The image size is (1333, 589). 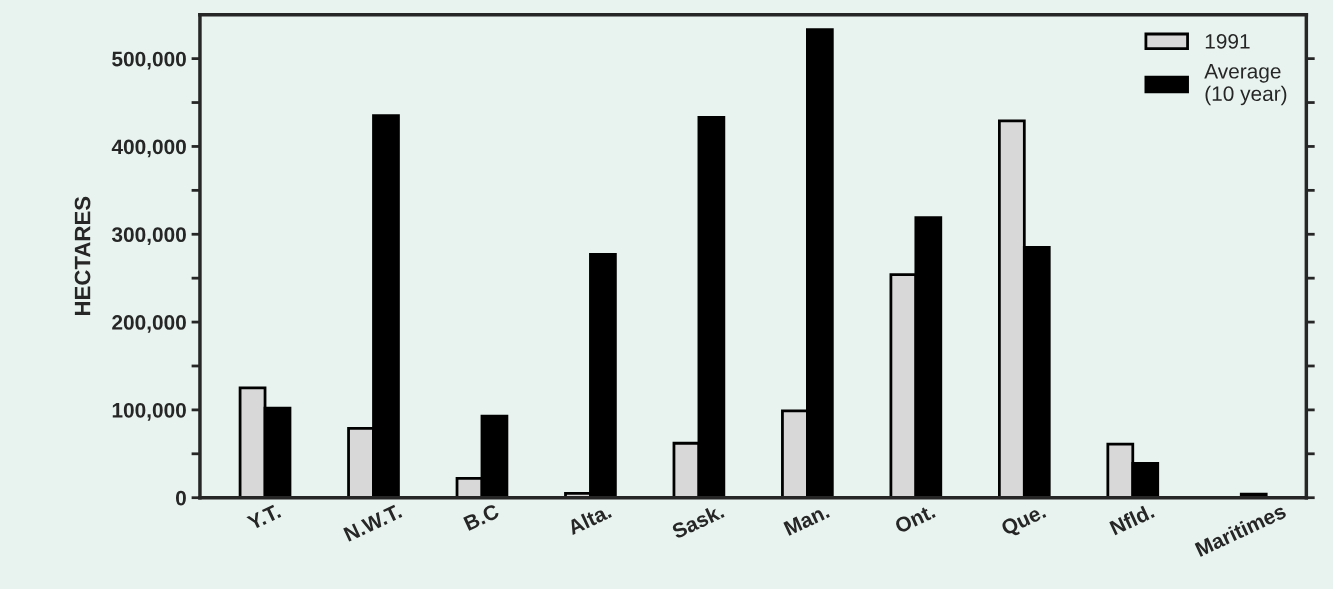 I want to click on y-tick-label: 0, so click(x=180, y=498).